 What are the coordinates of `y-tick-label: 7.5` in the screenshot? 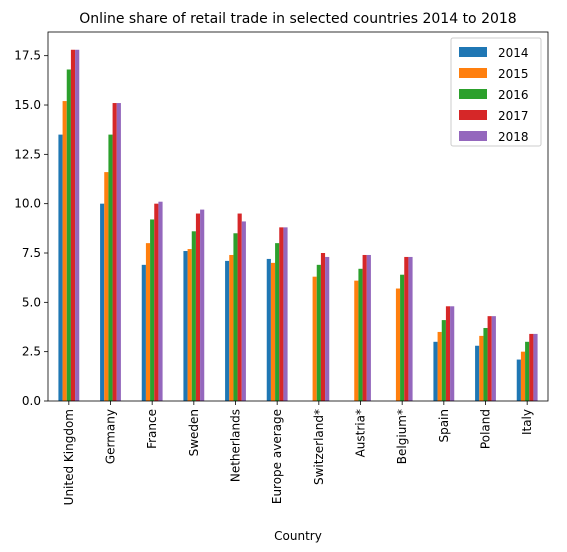 It's located at (31, 253).